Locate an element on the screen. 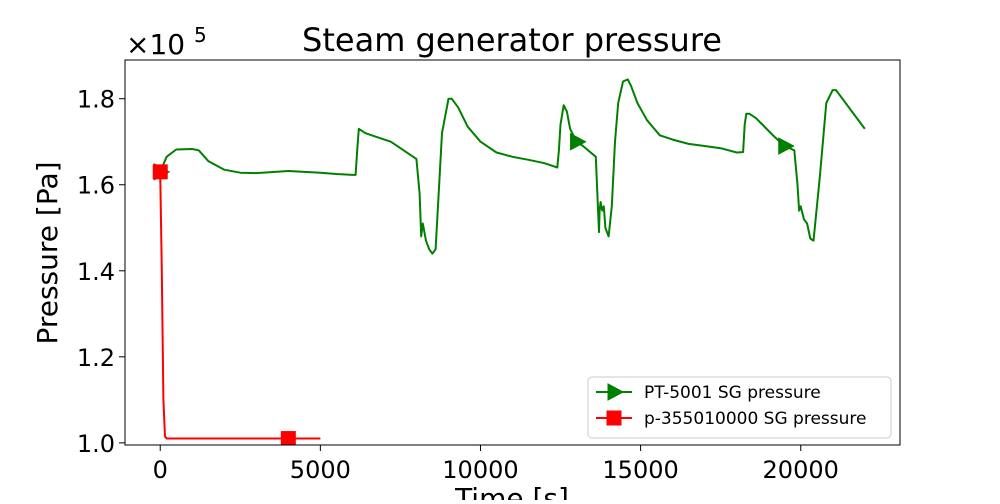  x-tick-label: 20000 is located at coordinates (801, 470).